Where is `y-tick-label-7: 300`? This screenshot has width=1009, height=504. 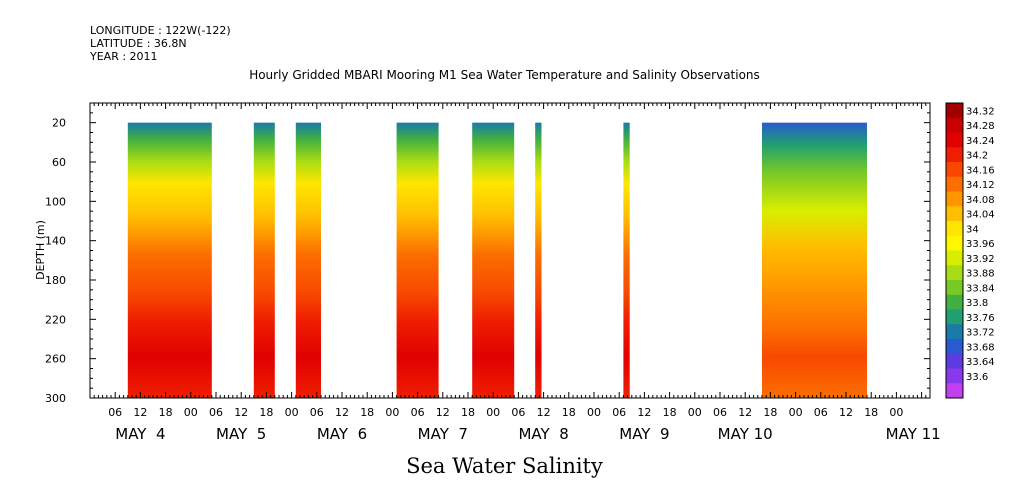
y-tick-label-7: 300 is located at coordinates (55, 398).